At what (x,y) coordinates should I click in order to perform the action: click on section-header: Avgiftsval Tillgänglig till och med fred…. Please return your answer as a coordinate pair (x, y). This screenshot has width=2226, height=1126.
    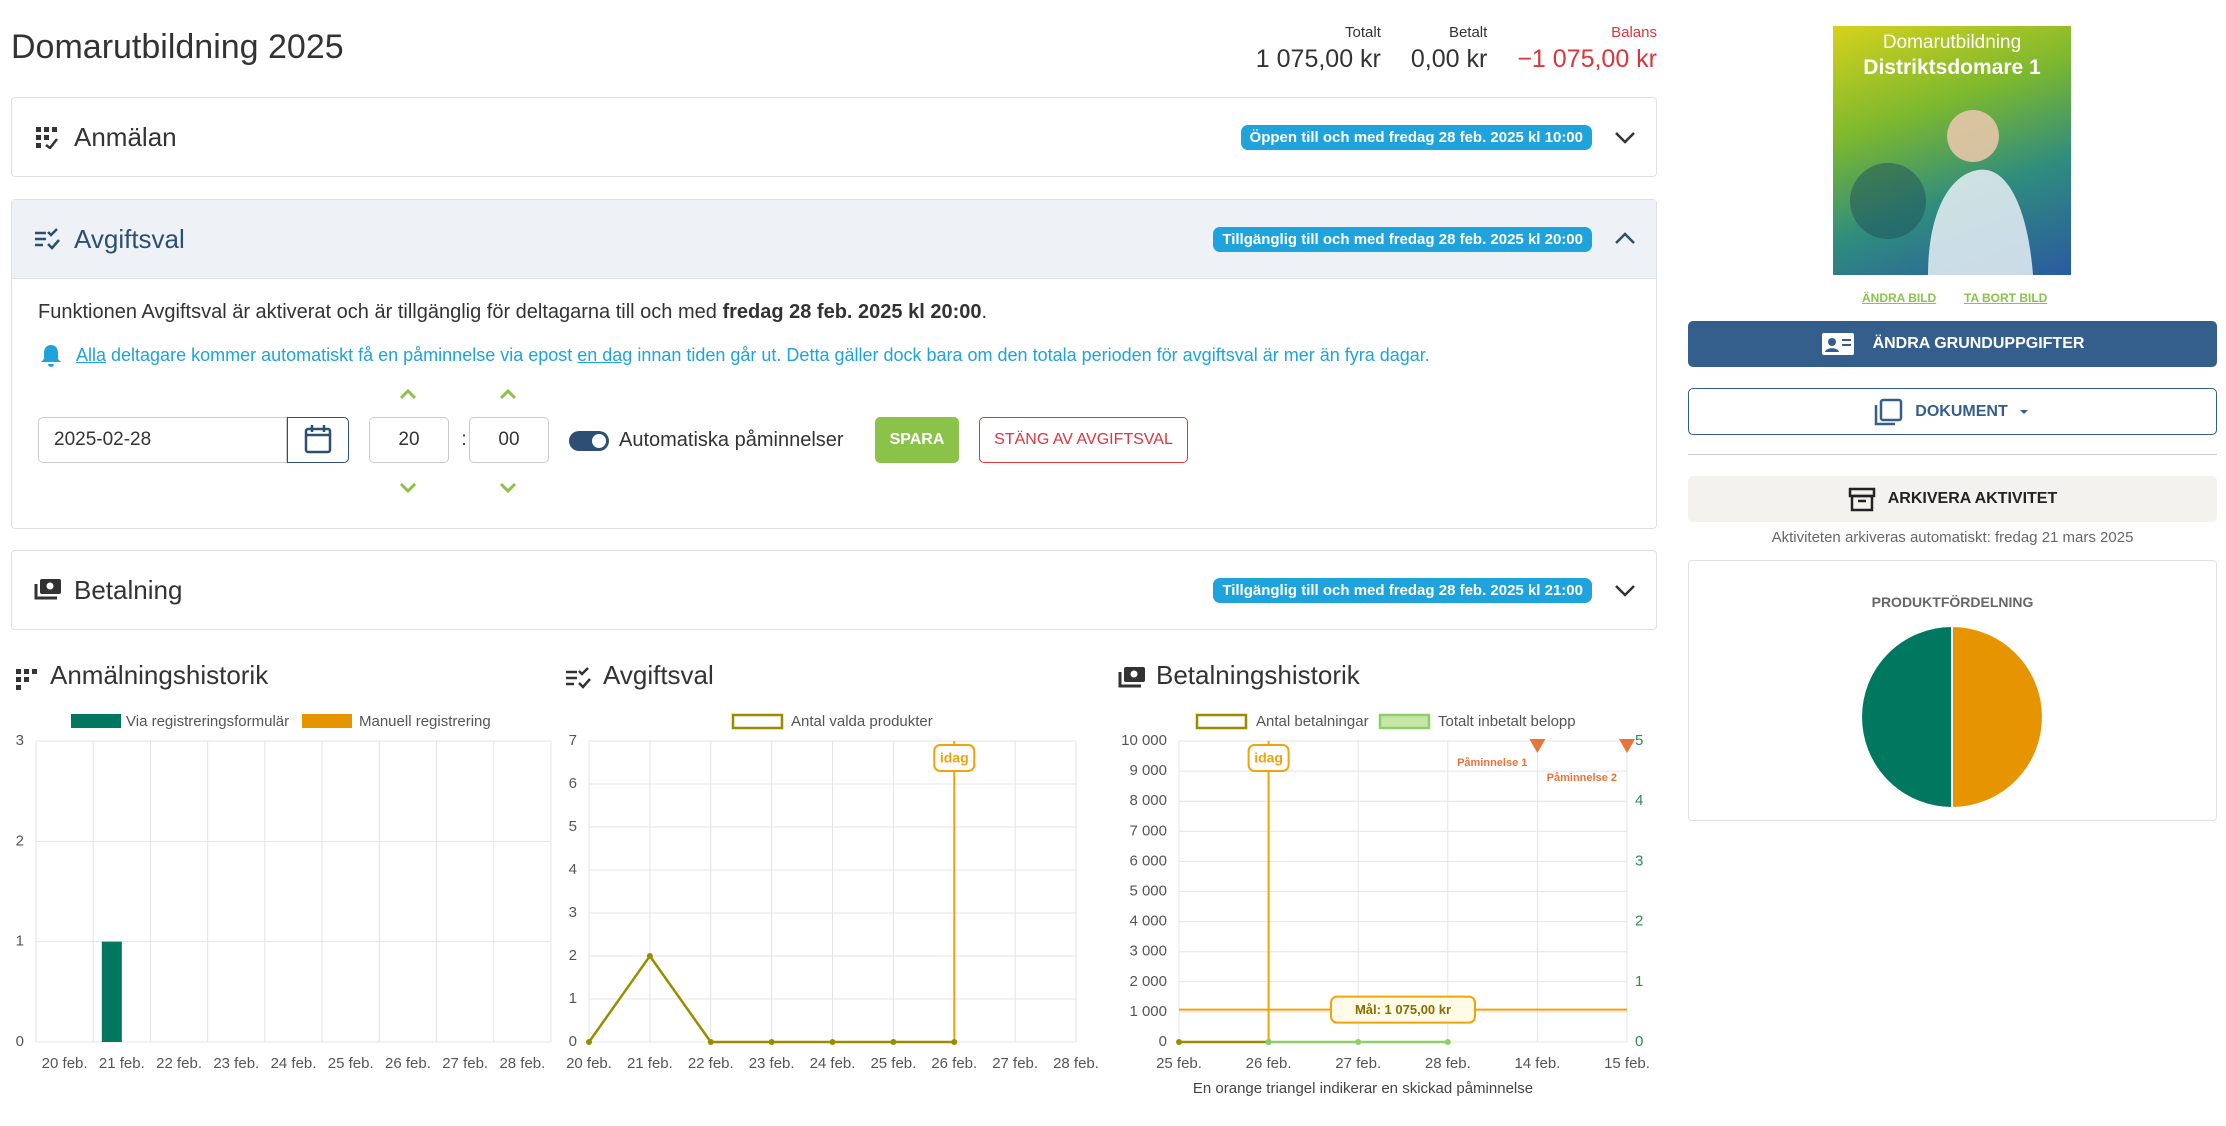
    Looking at the image, I should click on (834, 239).